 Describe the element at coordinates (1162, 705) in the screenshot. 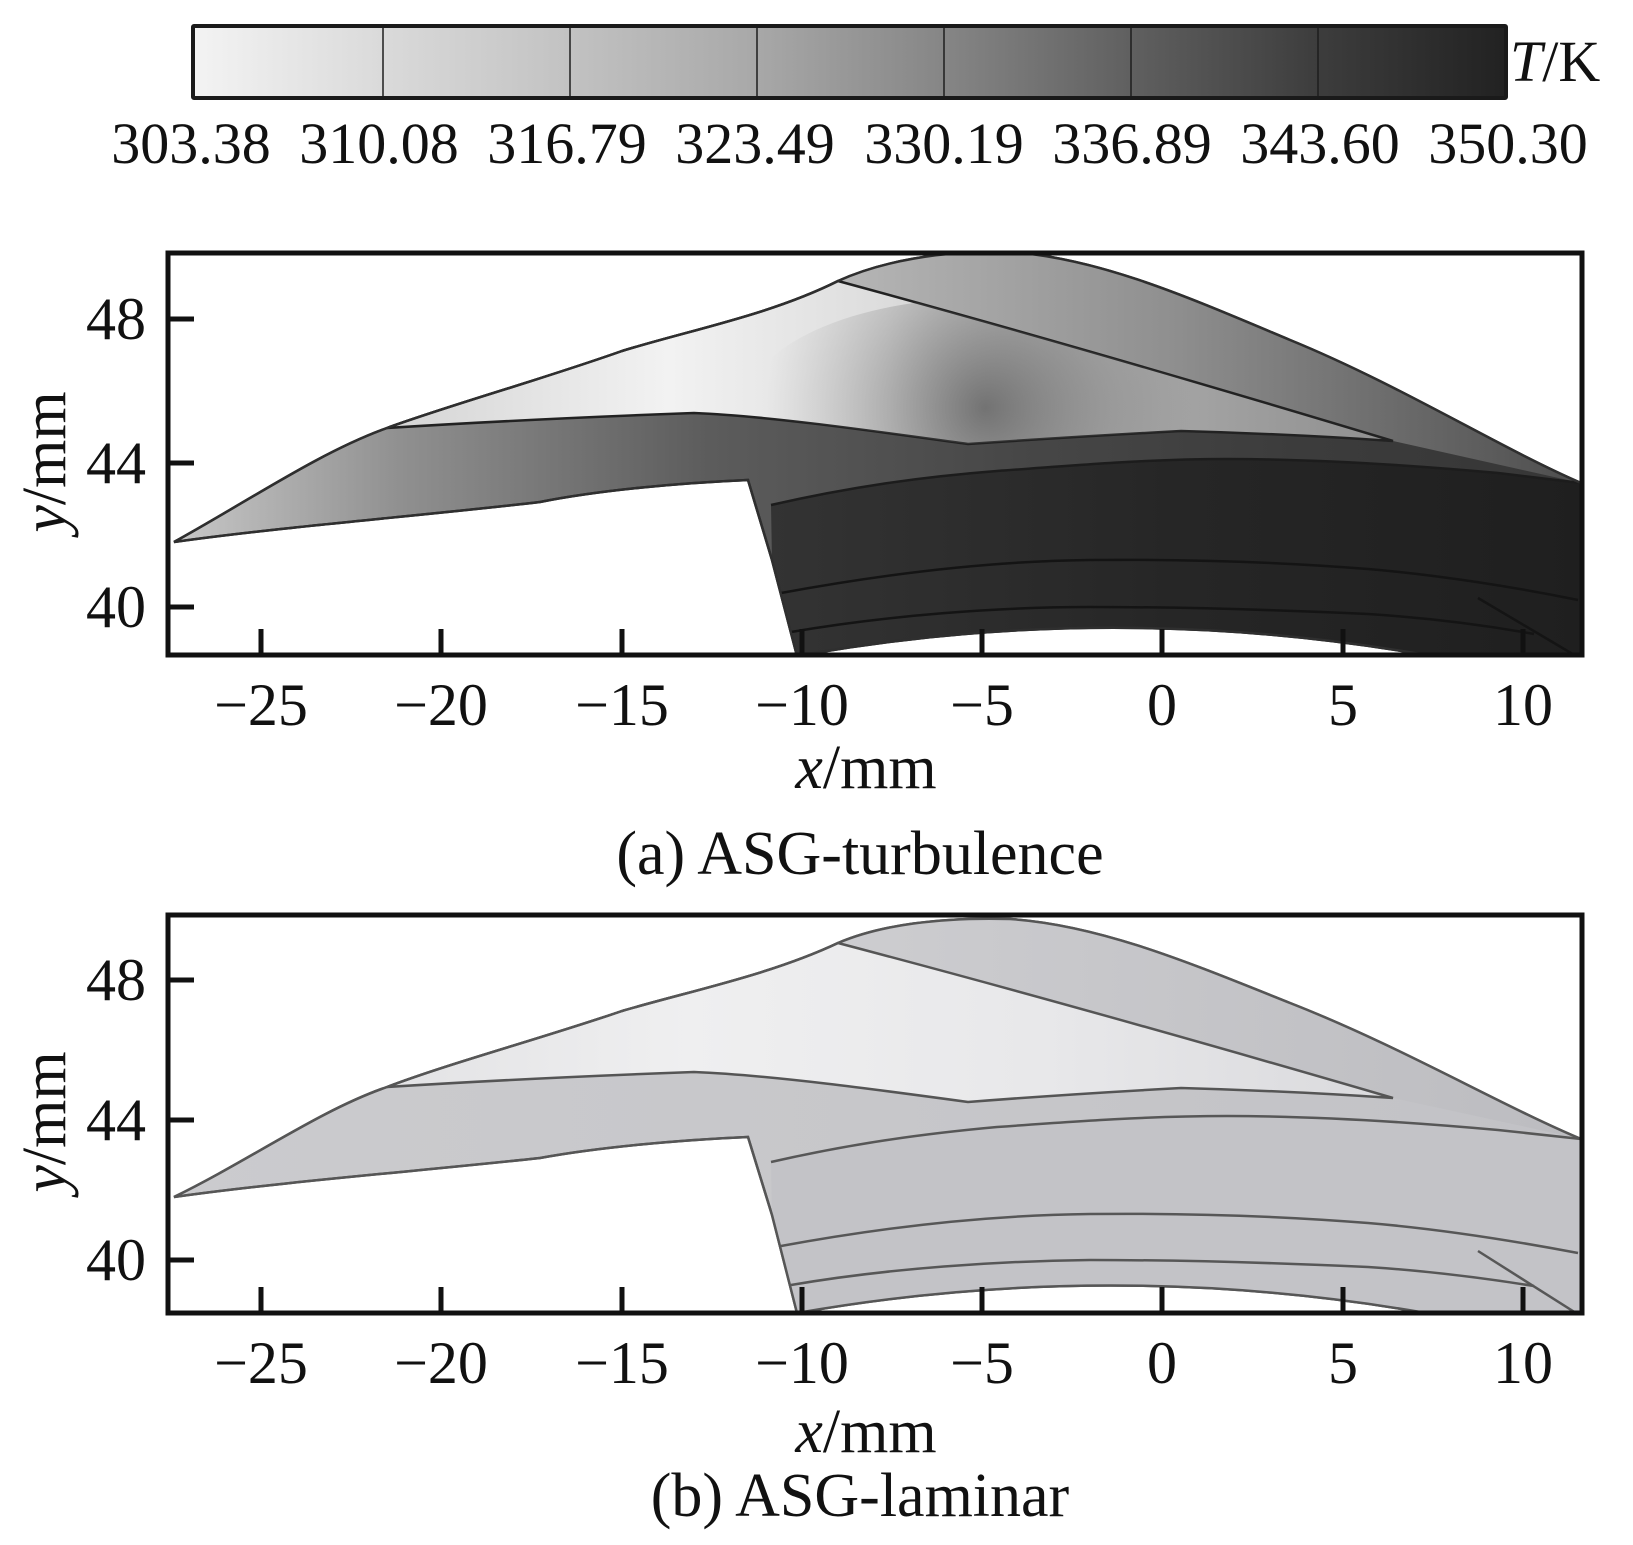

I see `plot-a-xtick-label: 0` at that location.